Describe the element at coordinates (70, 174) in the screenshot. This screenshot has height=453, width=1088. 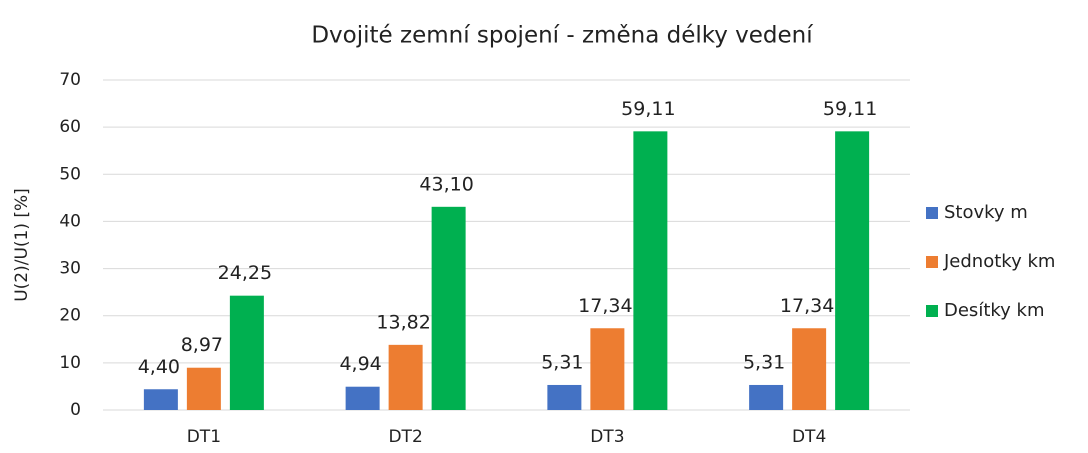
I see `y-tick-label: 50` at that location.